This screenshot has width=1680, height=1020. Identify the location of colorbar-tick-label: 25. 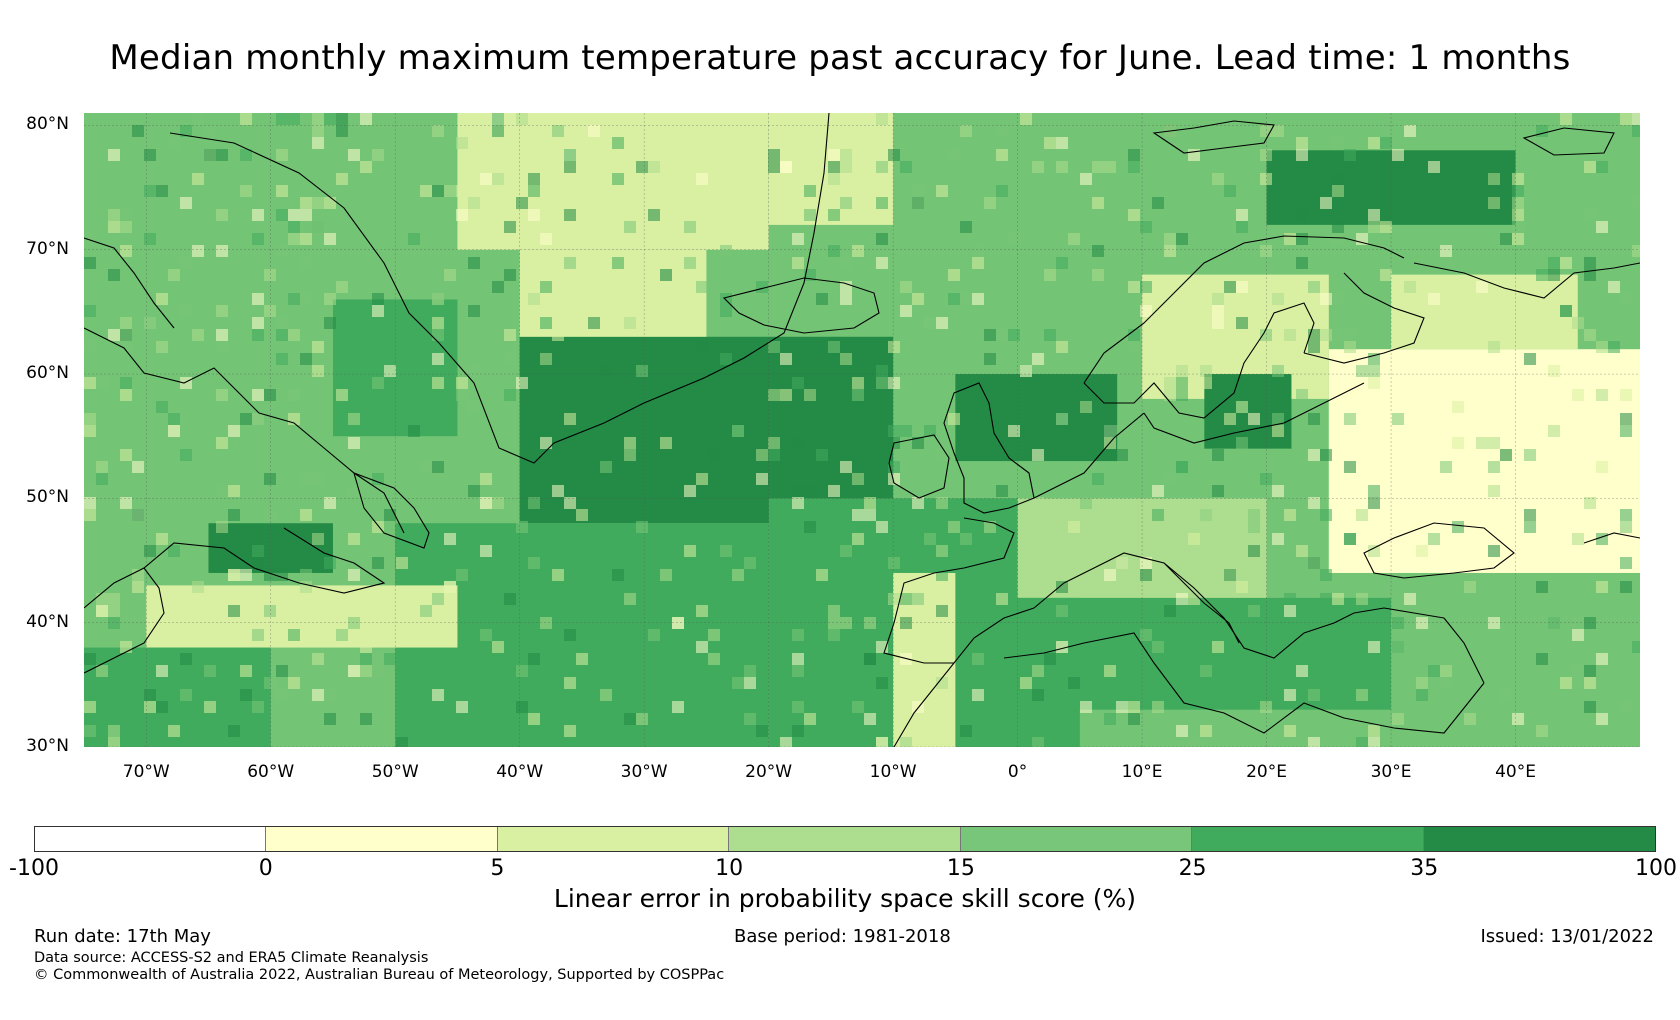
(1192, 868).